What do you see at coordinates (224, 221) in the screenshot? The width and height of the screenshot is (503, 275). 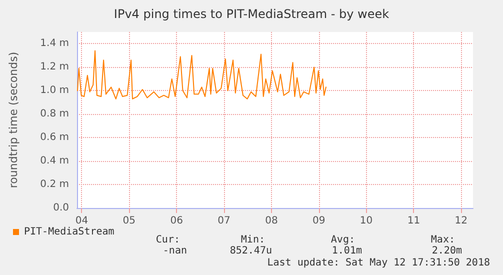 I see `x-tick-label: 07` at bounding box center [224, 221].